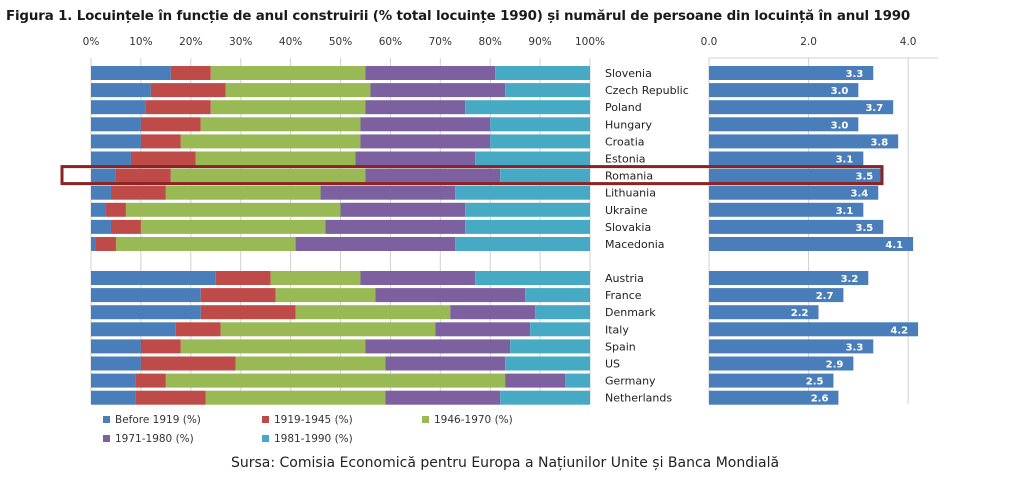 This screenshot has height=477, width=1010. I want to click on legend-item-1971-1980: 1971-1980 (%), so click(148, 439).